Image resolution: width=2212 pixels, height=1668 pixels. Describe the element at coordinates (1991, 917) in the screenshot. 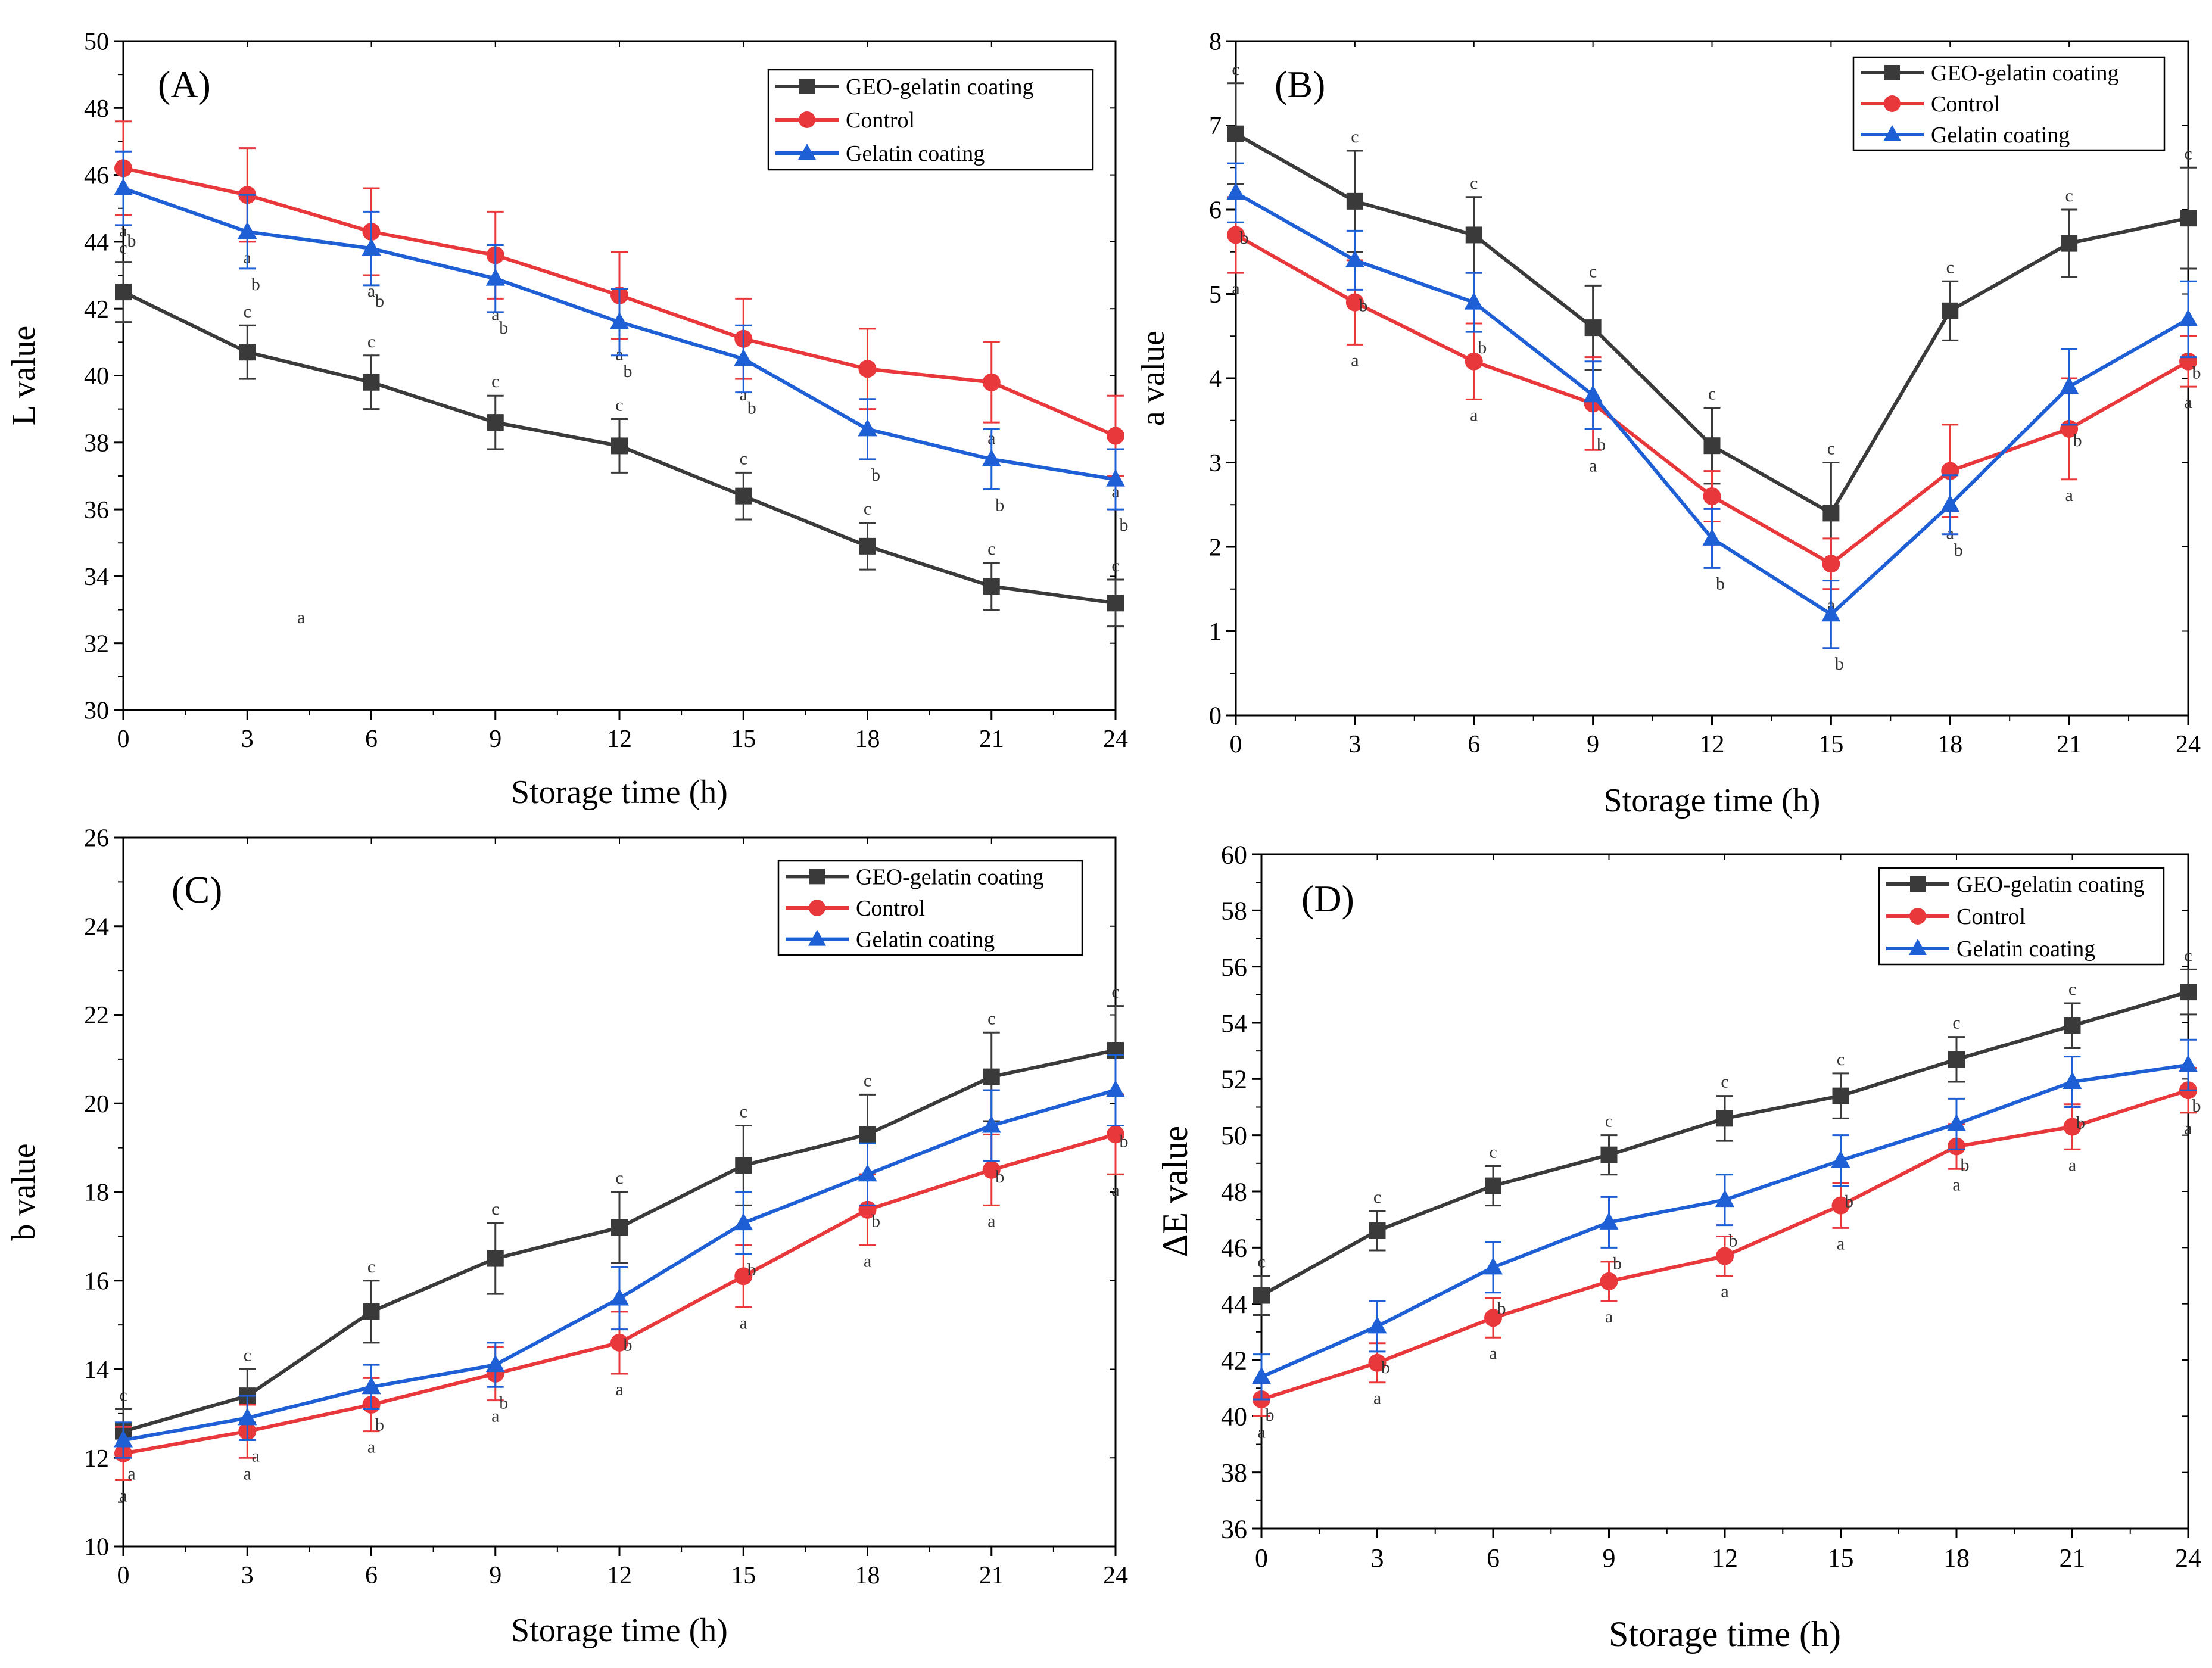

I see `legend-label: Control` at that location.